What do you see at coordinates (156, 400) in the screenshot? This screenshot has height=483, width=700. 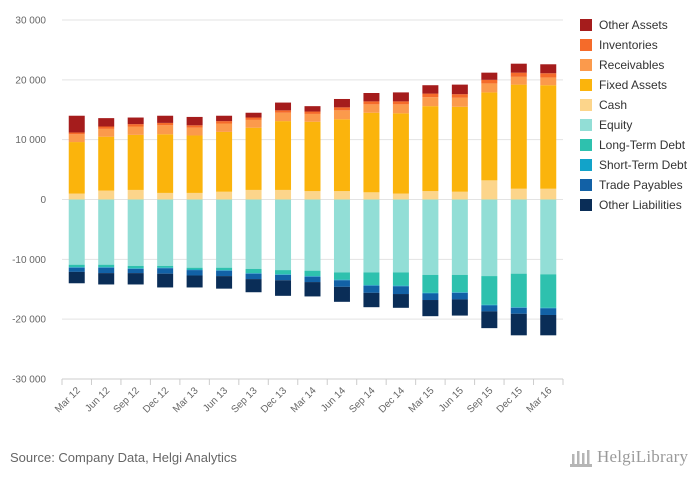 I see `x-tick-label: Dec 12` at bounding box center [156, 400].